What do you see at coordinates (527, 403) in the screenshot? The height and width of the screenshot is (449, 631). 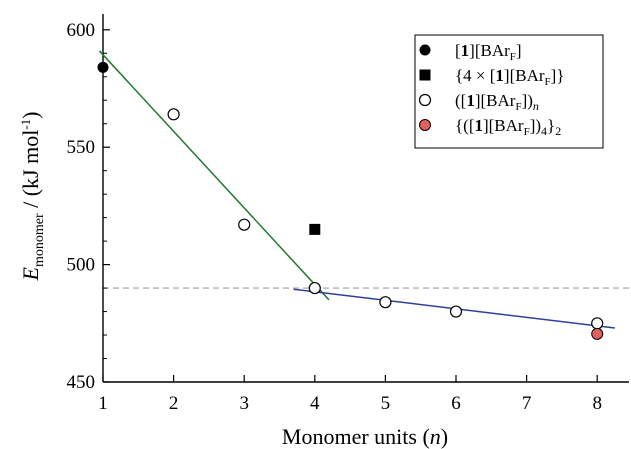 I see `x-tick-label: 7` at bounding box center [527, 403].